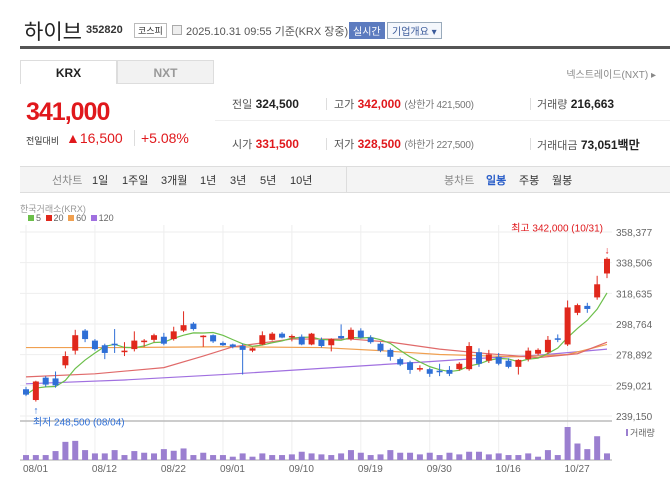 Image resolution: width=670 pixels, height=490 pixels. I want to click on period-1w: 1주일, so click(135, 181).